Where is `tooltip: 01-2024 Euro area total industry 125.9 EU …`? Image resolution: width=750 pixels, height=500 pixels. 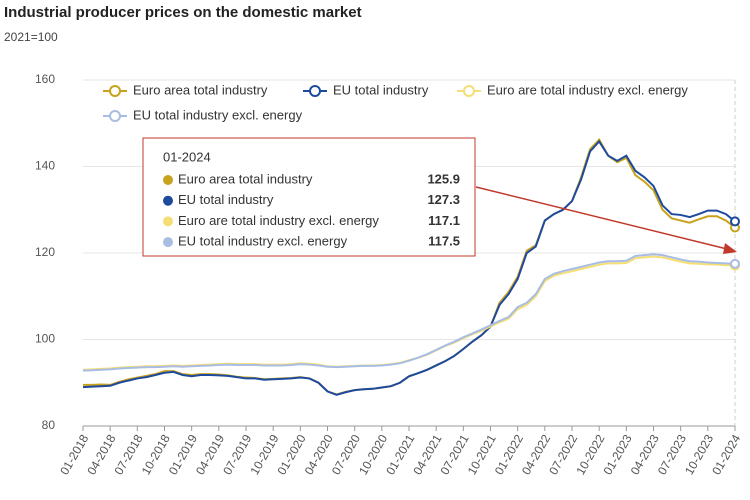
tooltip: 01-2024 Euro area total industry 125.9 EU … is located at coordinates (309, 197).